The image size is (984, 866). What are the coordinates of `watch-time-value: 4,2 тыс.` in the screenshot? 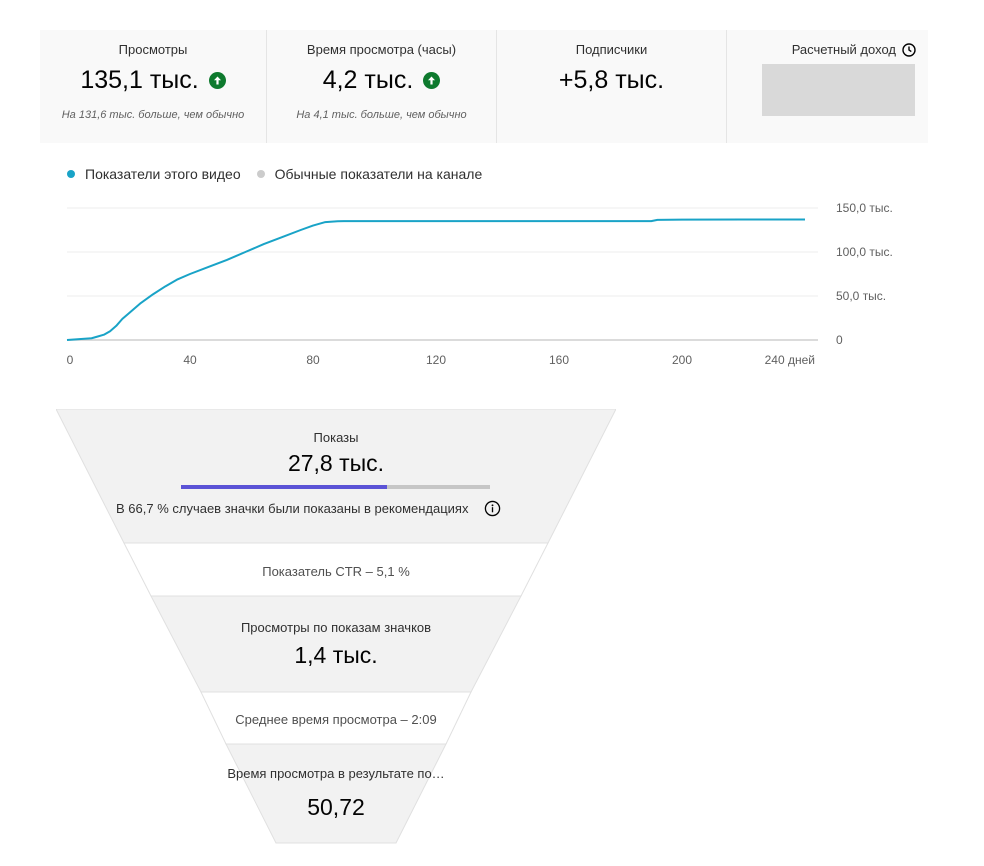 It's located at (368, 80).